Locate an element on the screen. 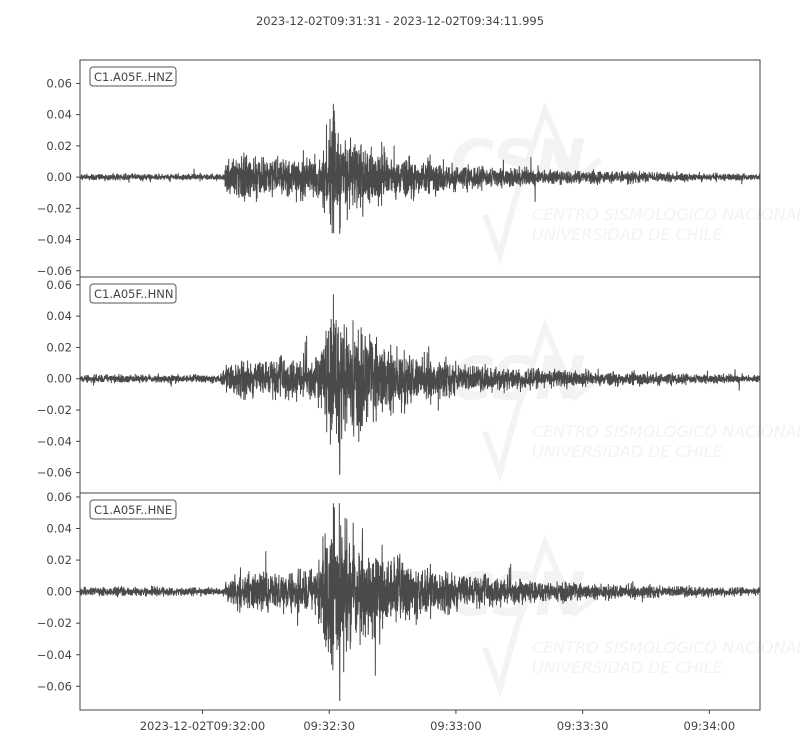  x-tick-label: 2023-12-02T09:32:00 is located at coordinates (203, 726).